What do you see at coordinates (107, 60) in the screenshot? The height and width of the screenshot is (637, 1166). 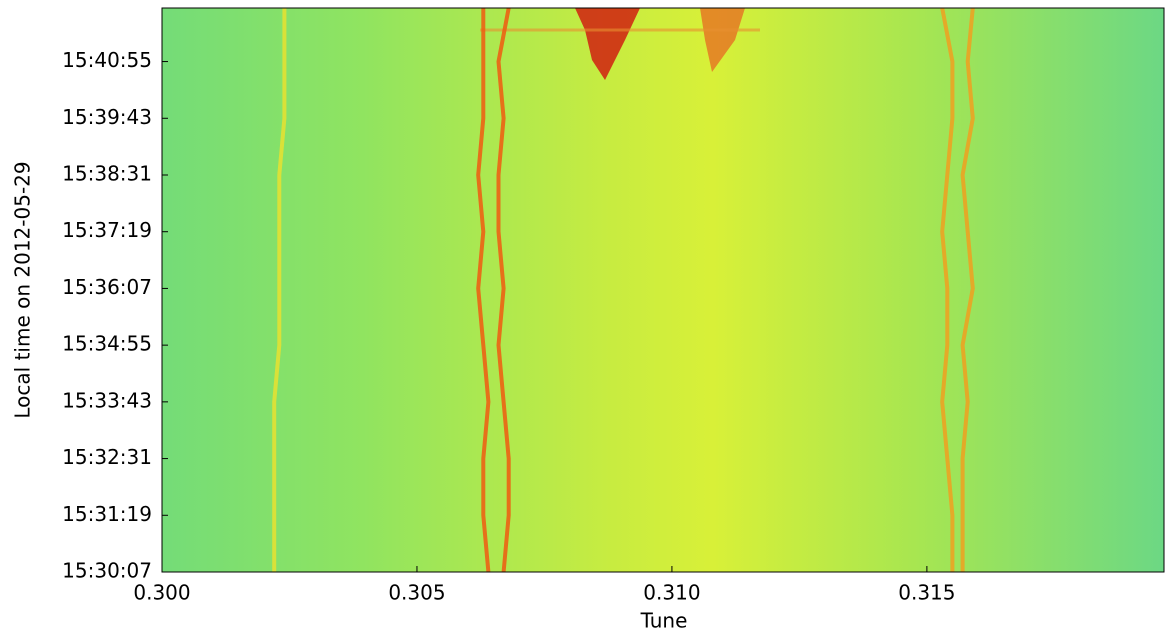 I see `y-tick-label: 15:40:55` at bounding box center [107, 60].